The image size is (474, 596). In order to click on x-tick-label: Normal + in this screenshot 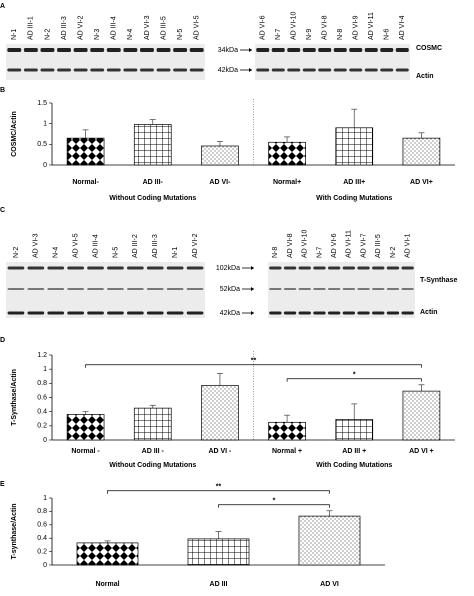, I will do `click(287, 451)`.